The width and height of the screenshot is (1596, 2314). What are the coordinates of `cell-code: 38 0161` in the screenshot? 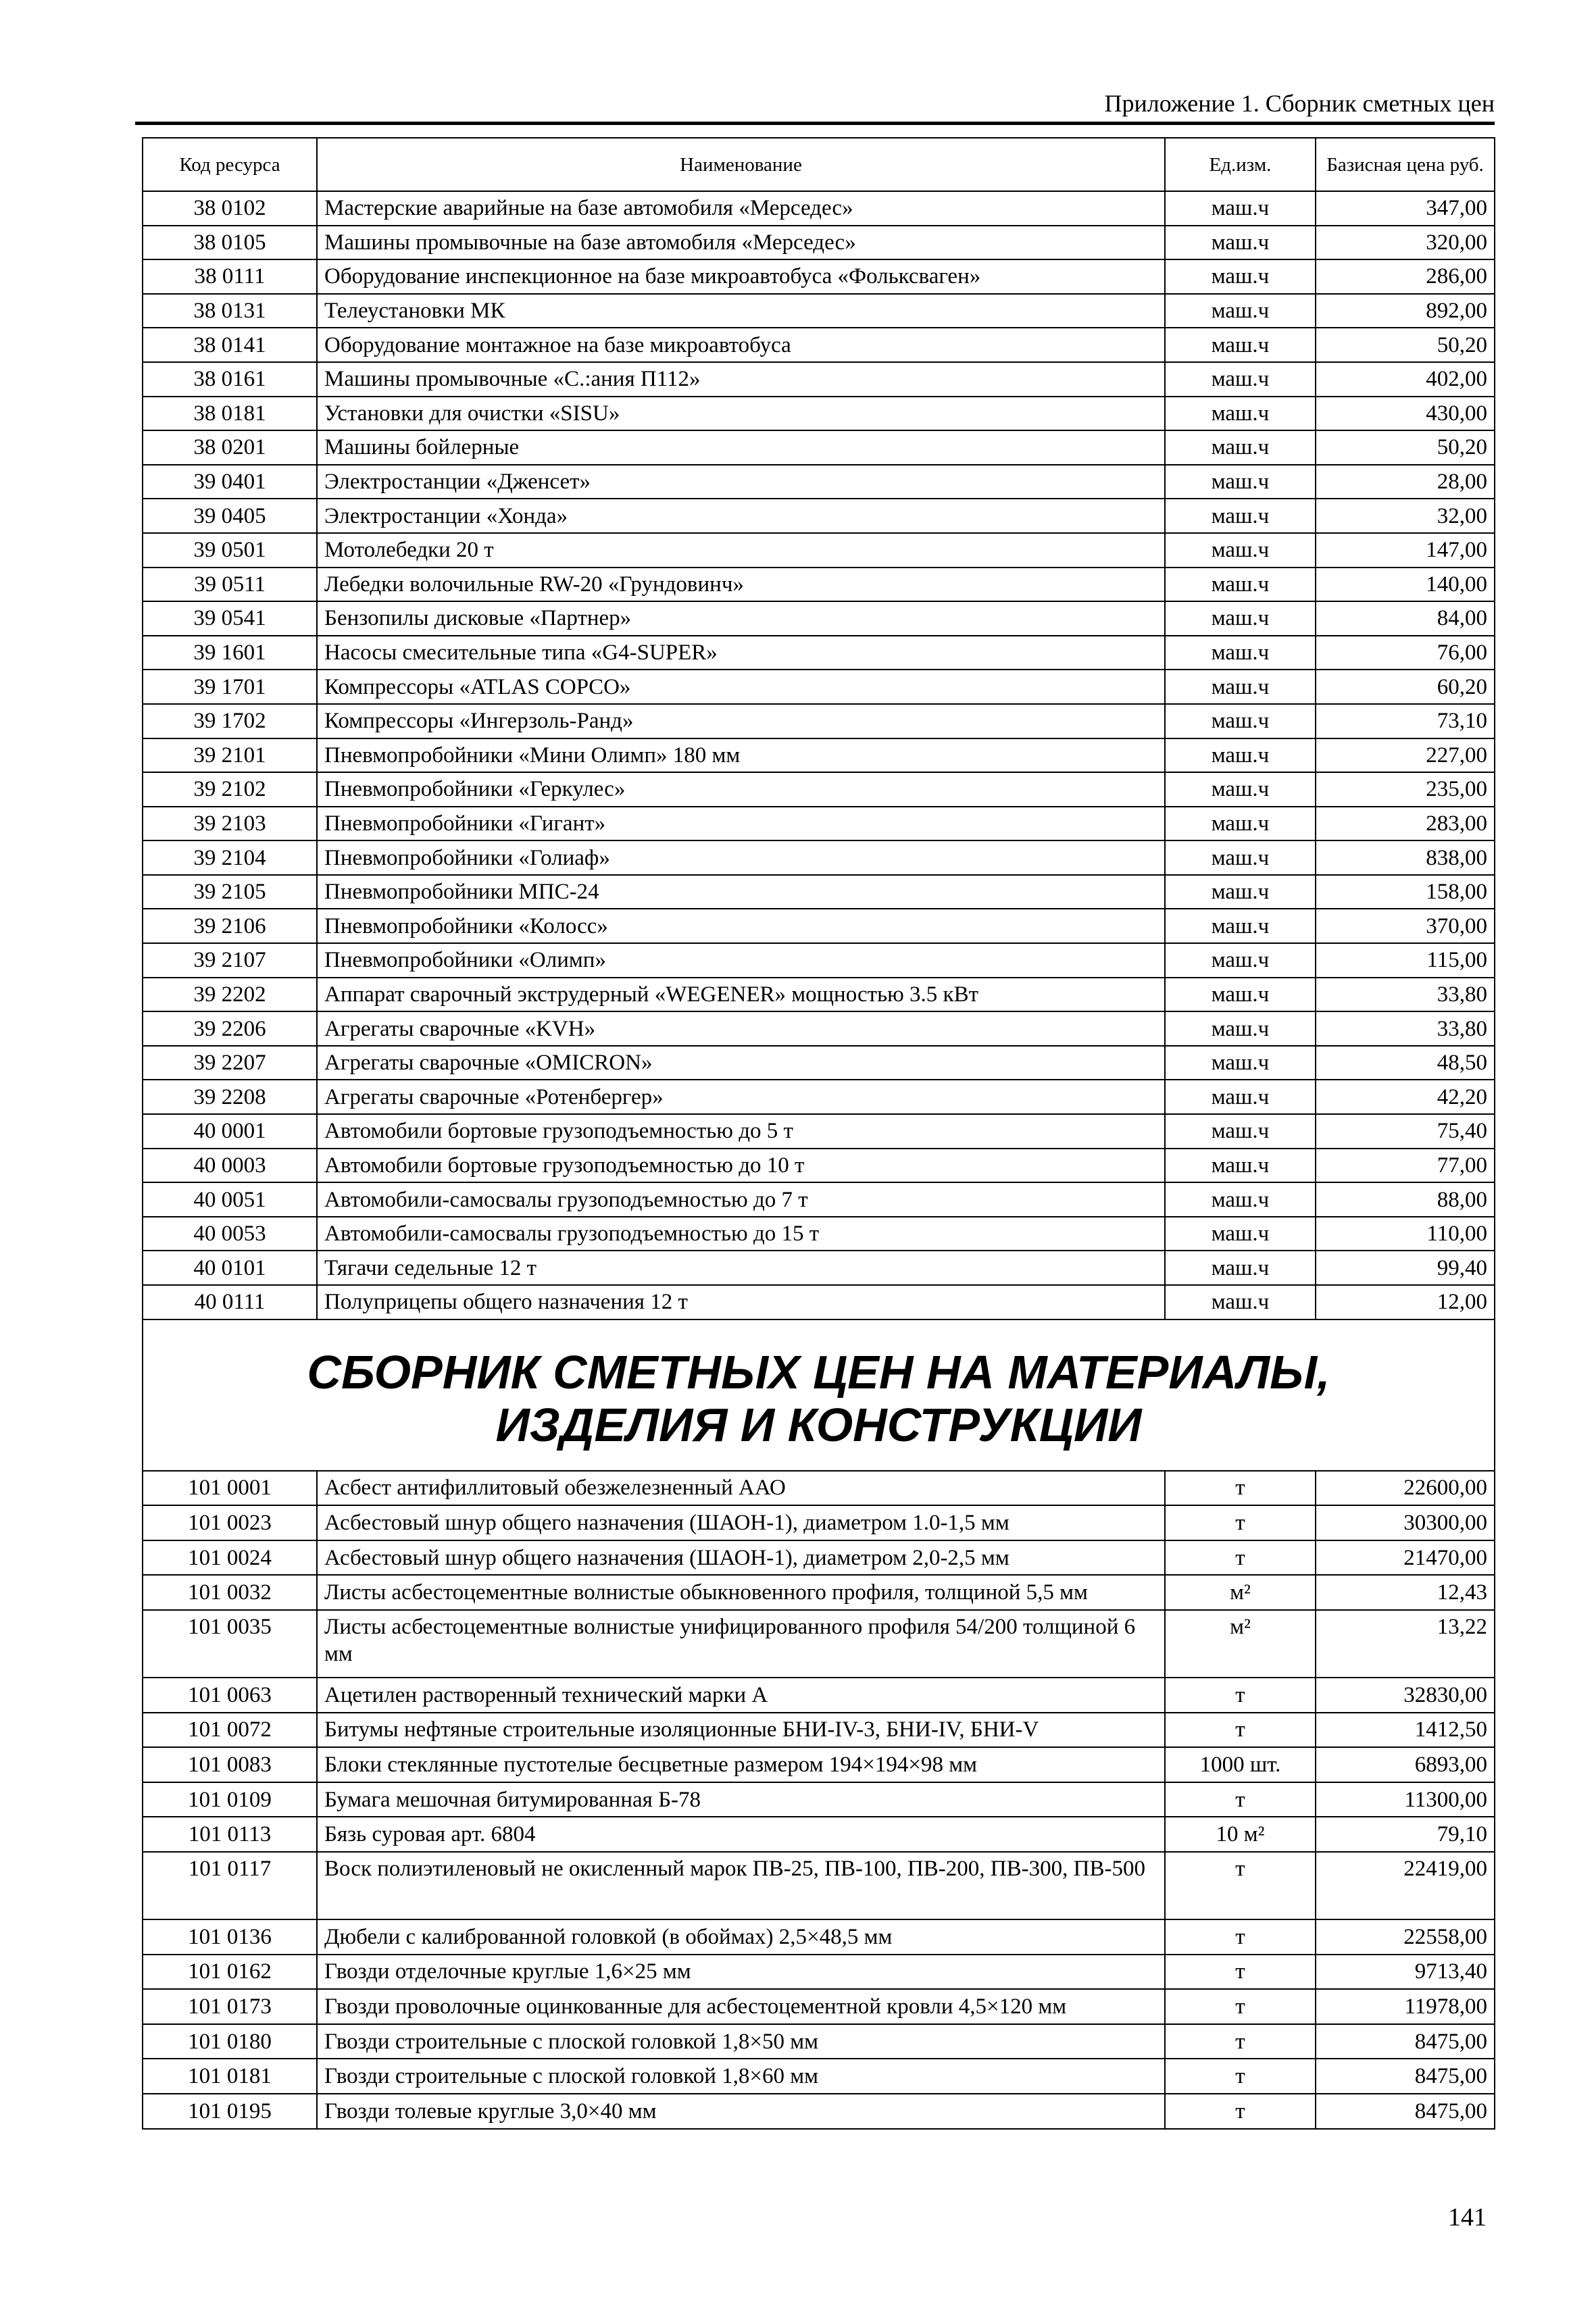 It's located at (230, 379).